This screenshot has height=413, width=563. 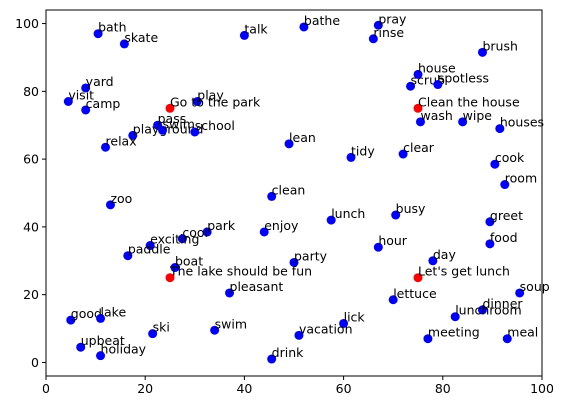 What do you see at coordinates (311, 255) in the screenshot?
I see `word-point-label: party` at bounding box center [311, 255].